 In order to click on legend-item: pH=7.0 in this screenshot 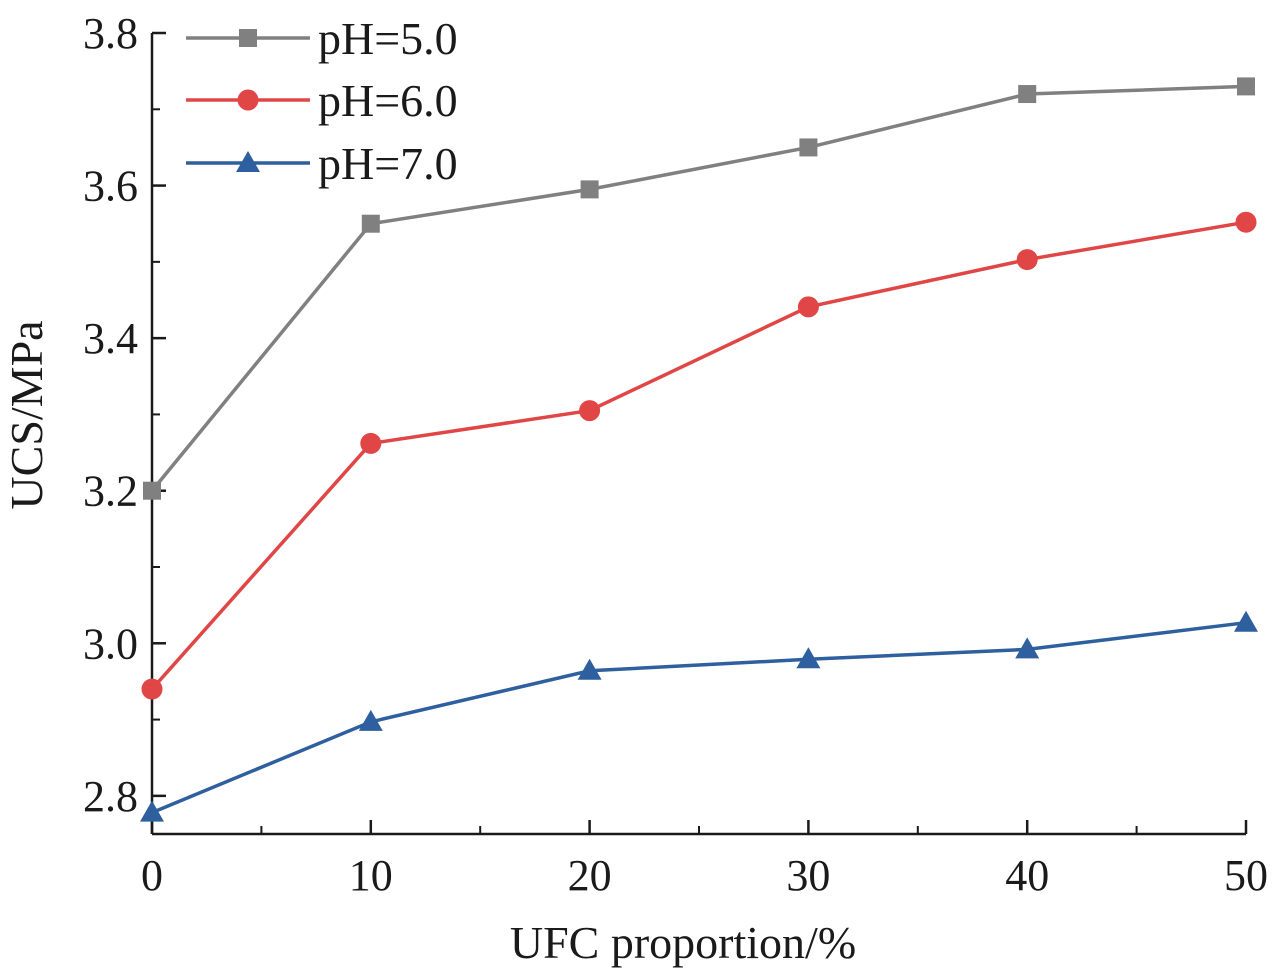, I will do `click(322, 163)`.